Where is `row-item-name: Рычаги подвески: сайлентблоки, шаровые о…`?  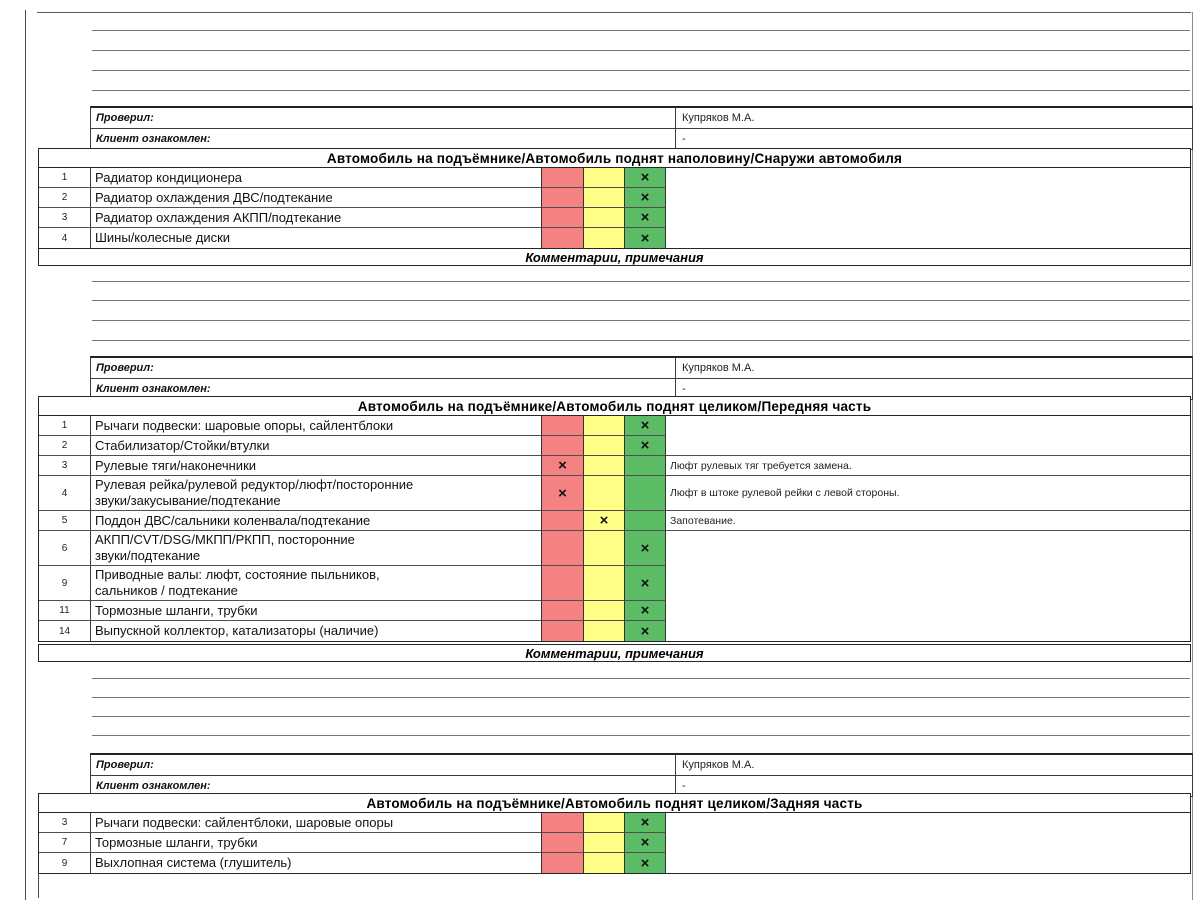
row-item-name: Рычаги подвески: сайлентблоки, шаровые о… is located at coordinates (316, 823).